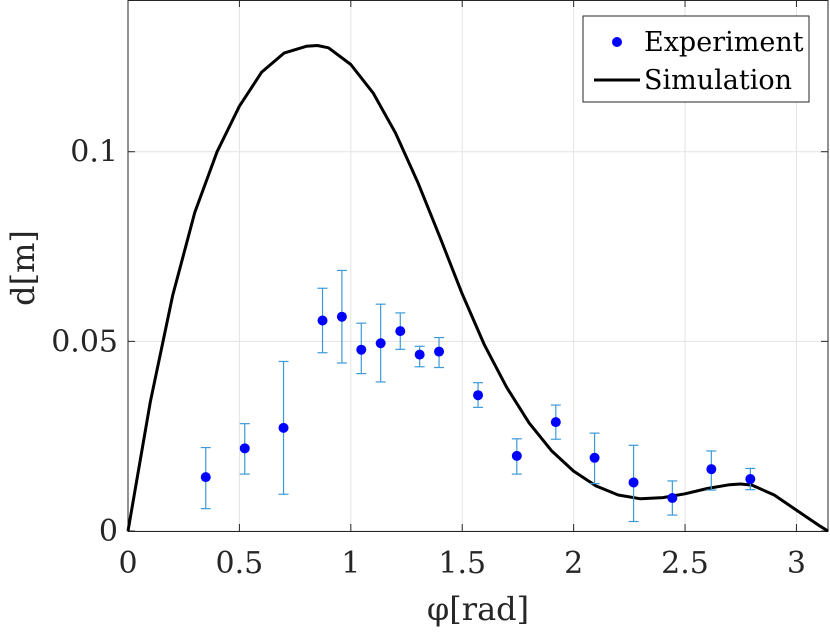 Image resolution: width=830 pixels, height=634 pixels. I want to click on x-tick-label: 0, so click(127, 563).